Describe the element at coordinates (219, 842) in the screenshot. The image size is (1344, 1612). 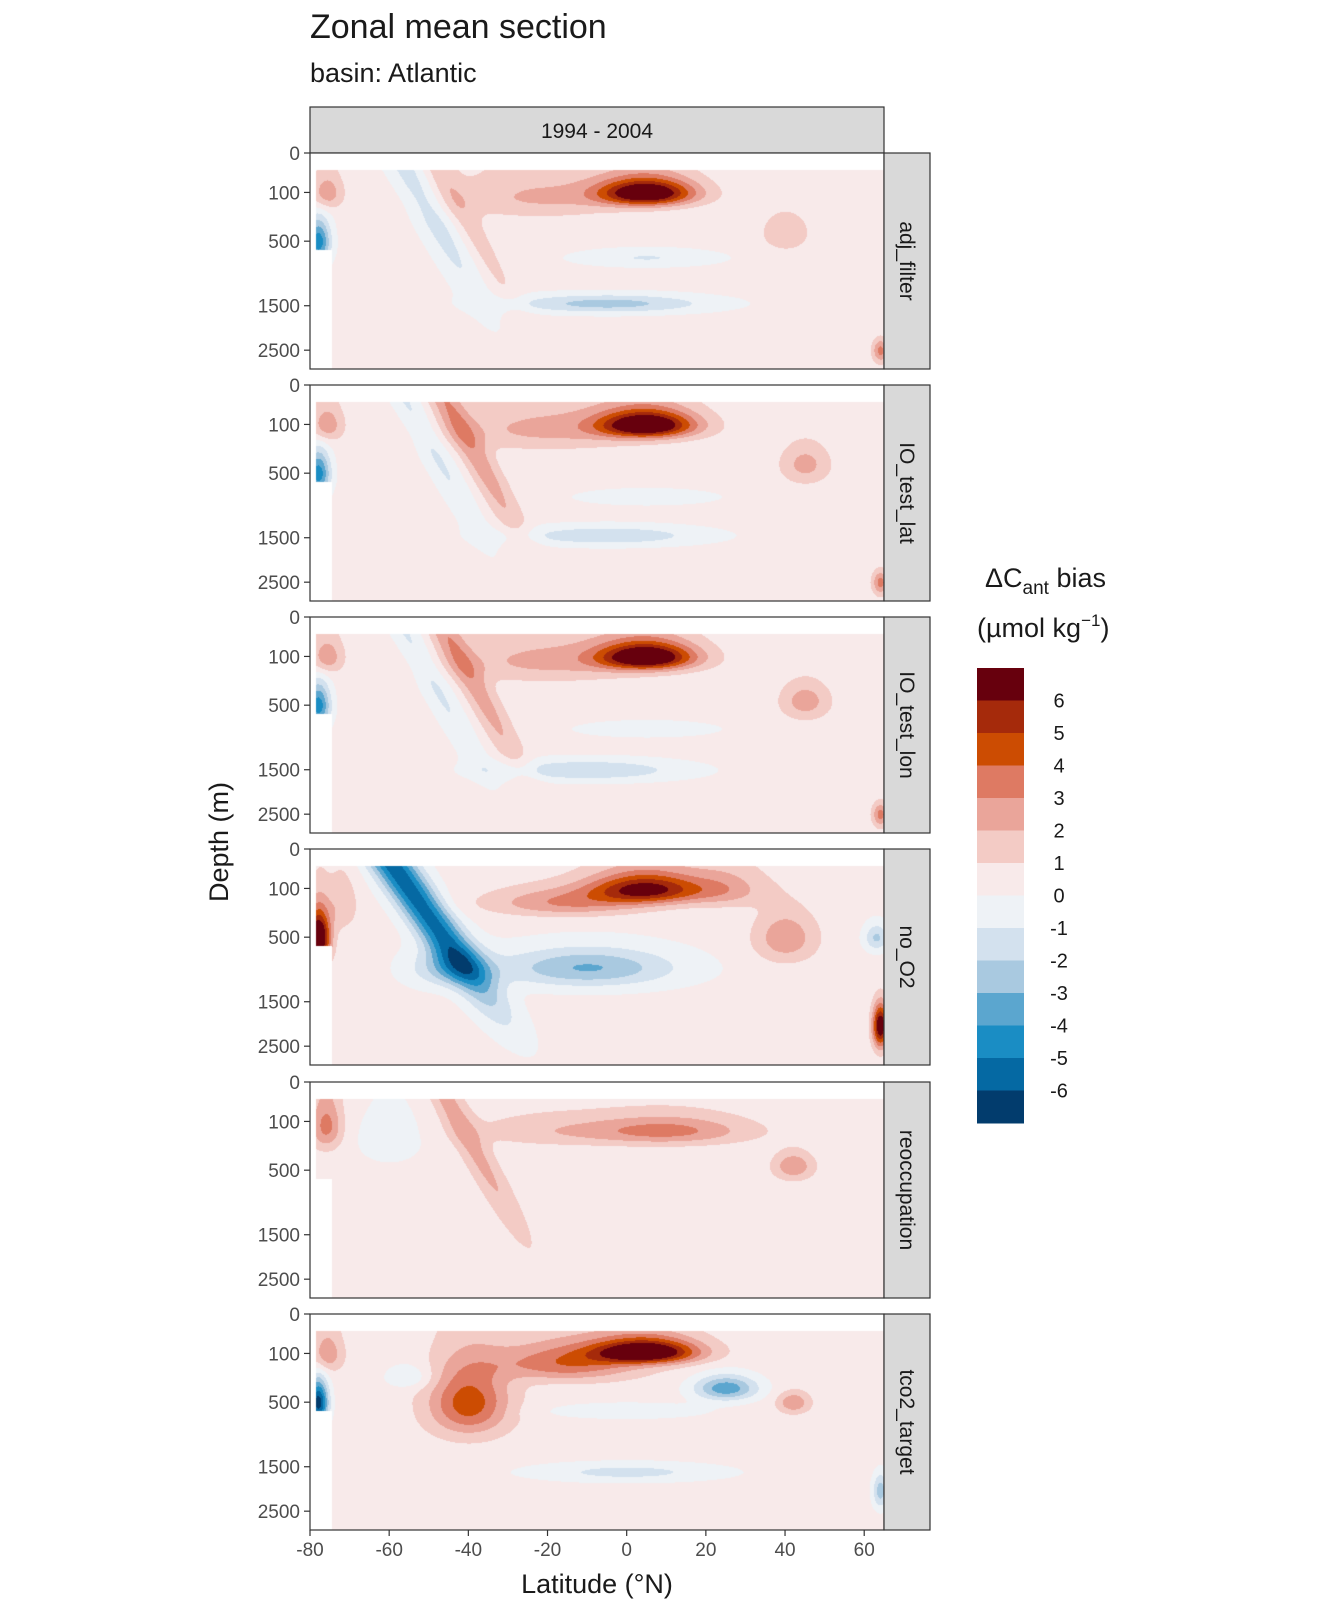
I see `y-axis-title: Depth (m)` at that location.